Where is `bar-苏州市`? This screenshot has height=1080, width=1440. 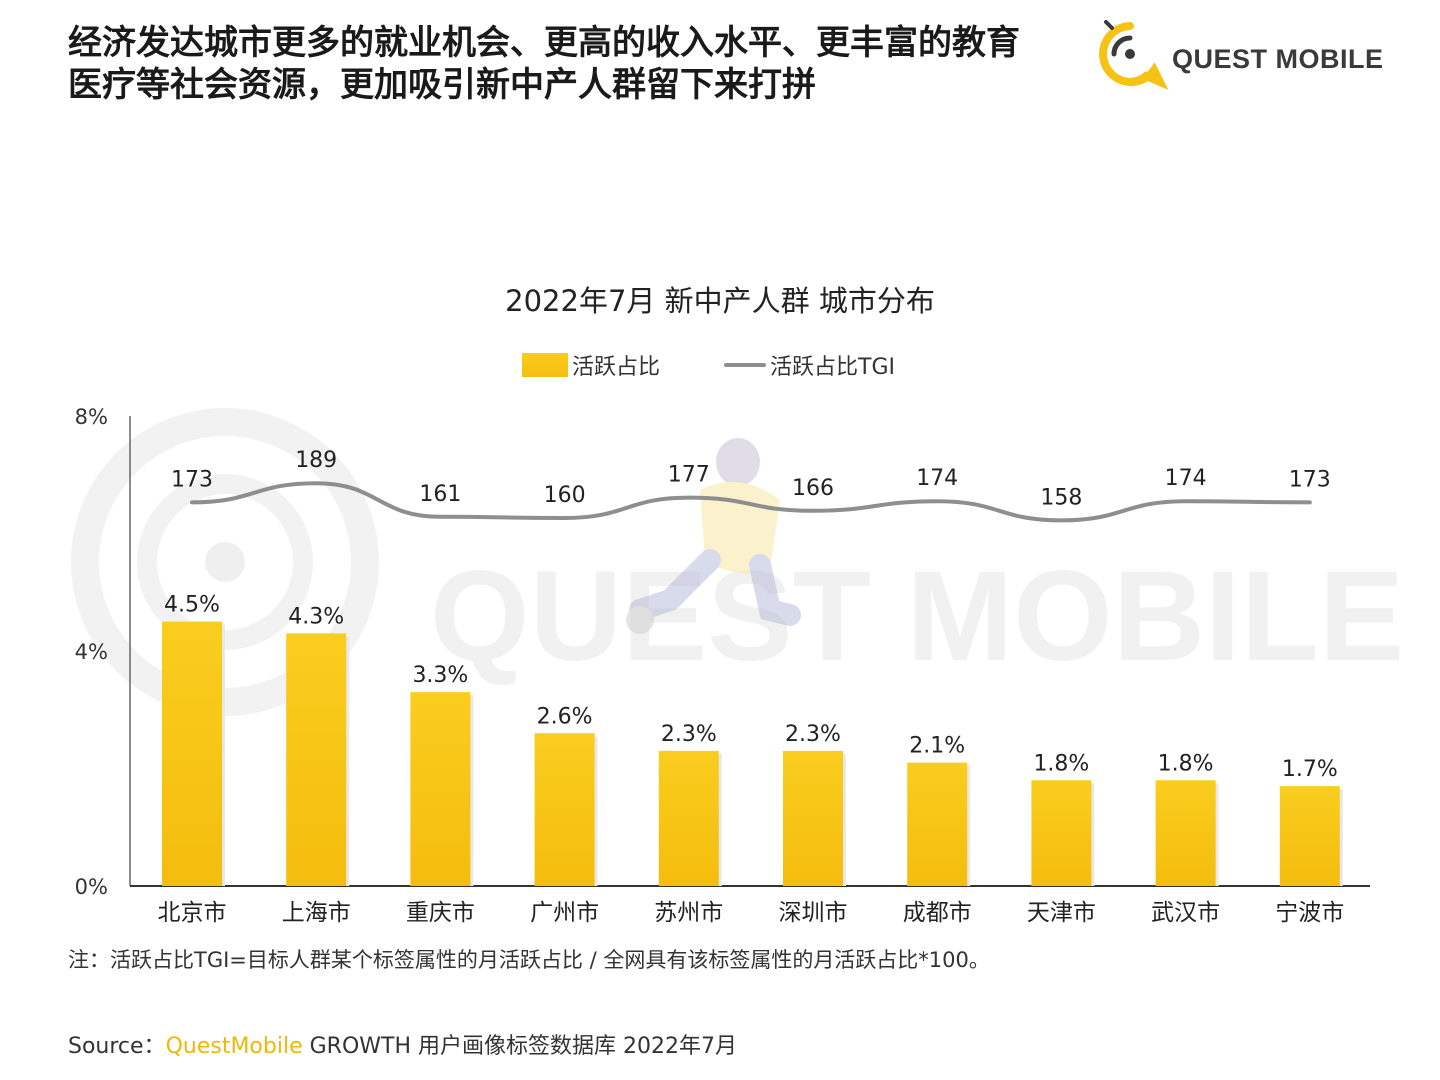 bar-苏州市 is located at coordinates (688, 818).